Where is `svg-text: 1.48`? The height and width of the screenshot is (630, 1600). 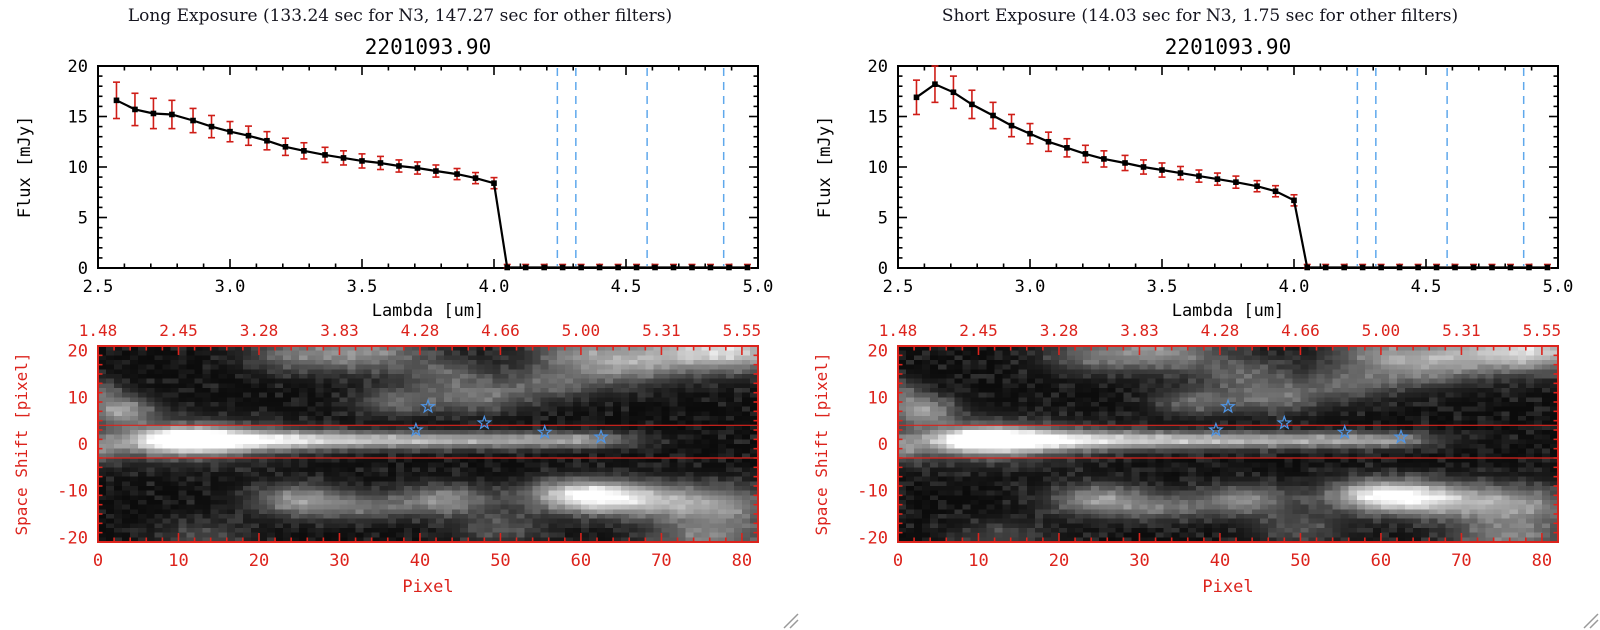
svg-text: 1.48 is located at coordinates (98, 330).